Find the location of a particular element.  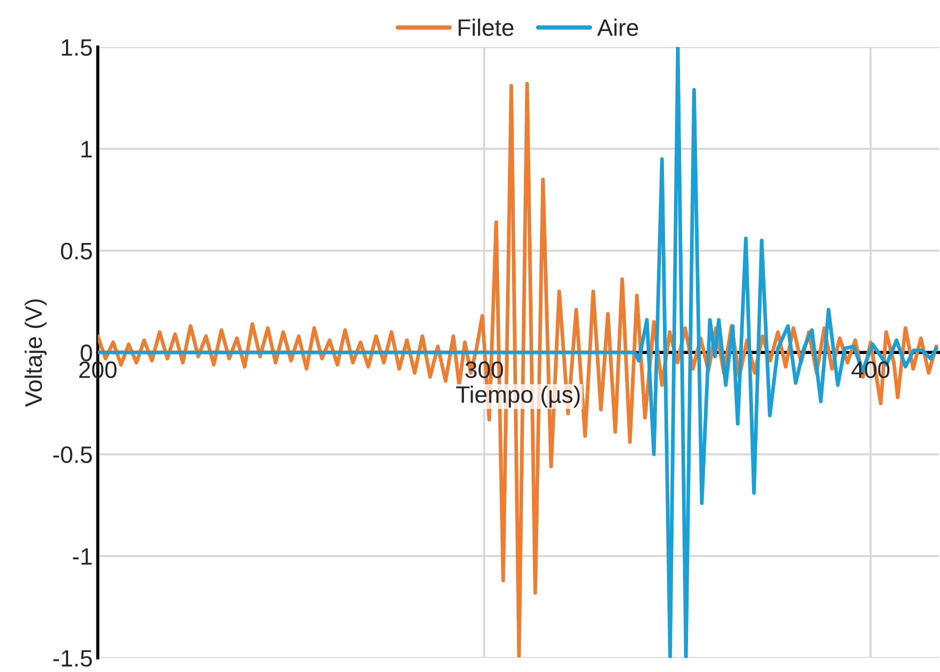

y-tick-label: 0.5 is located at coordinates (76, 251).